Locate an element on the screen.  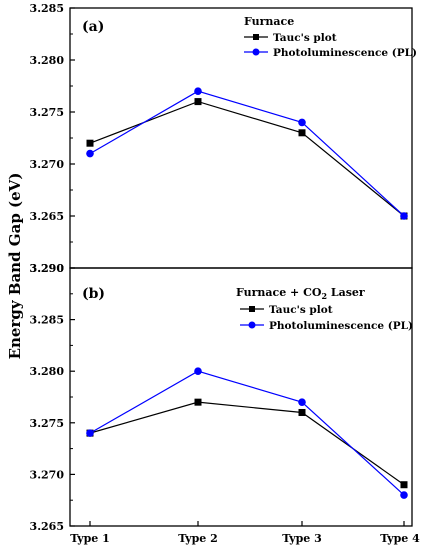
panel-a-legend-item-pl: Photoluminescence (PL) is located at coordinates (330, 53).